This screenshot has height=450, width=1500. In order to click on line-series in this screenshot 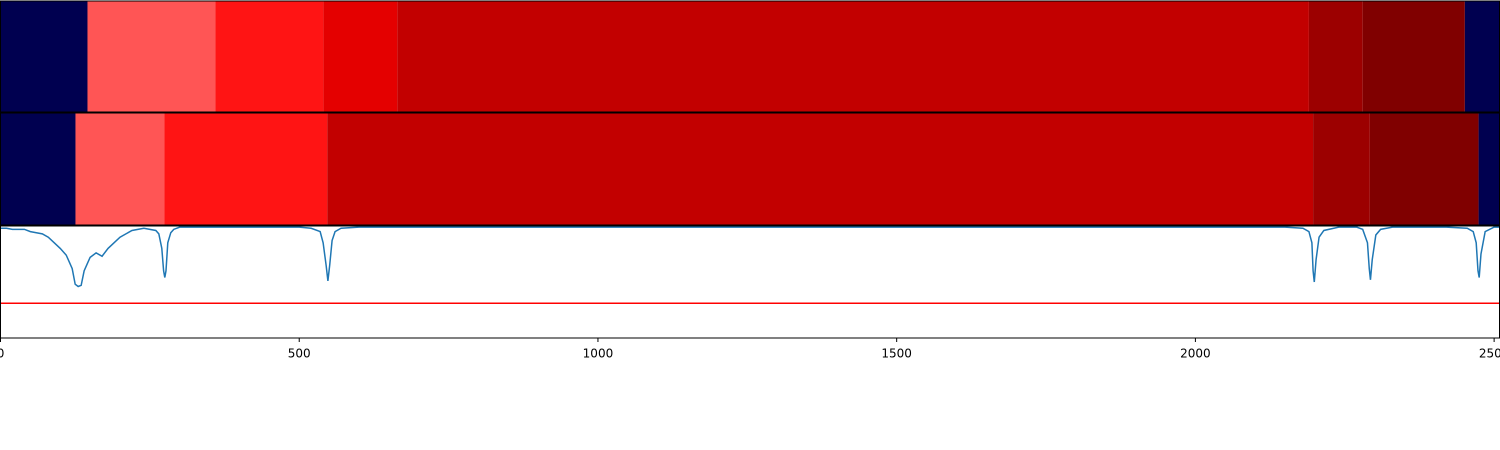, I will do `click(750, 257)`.